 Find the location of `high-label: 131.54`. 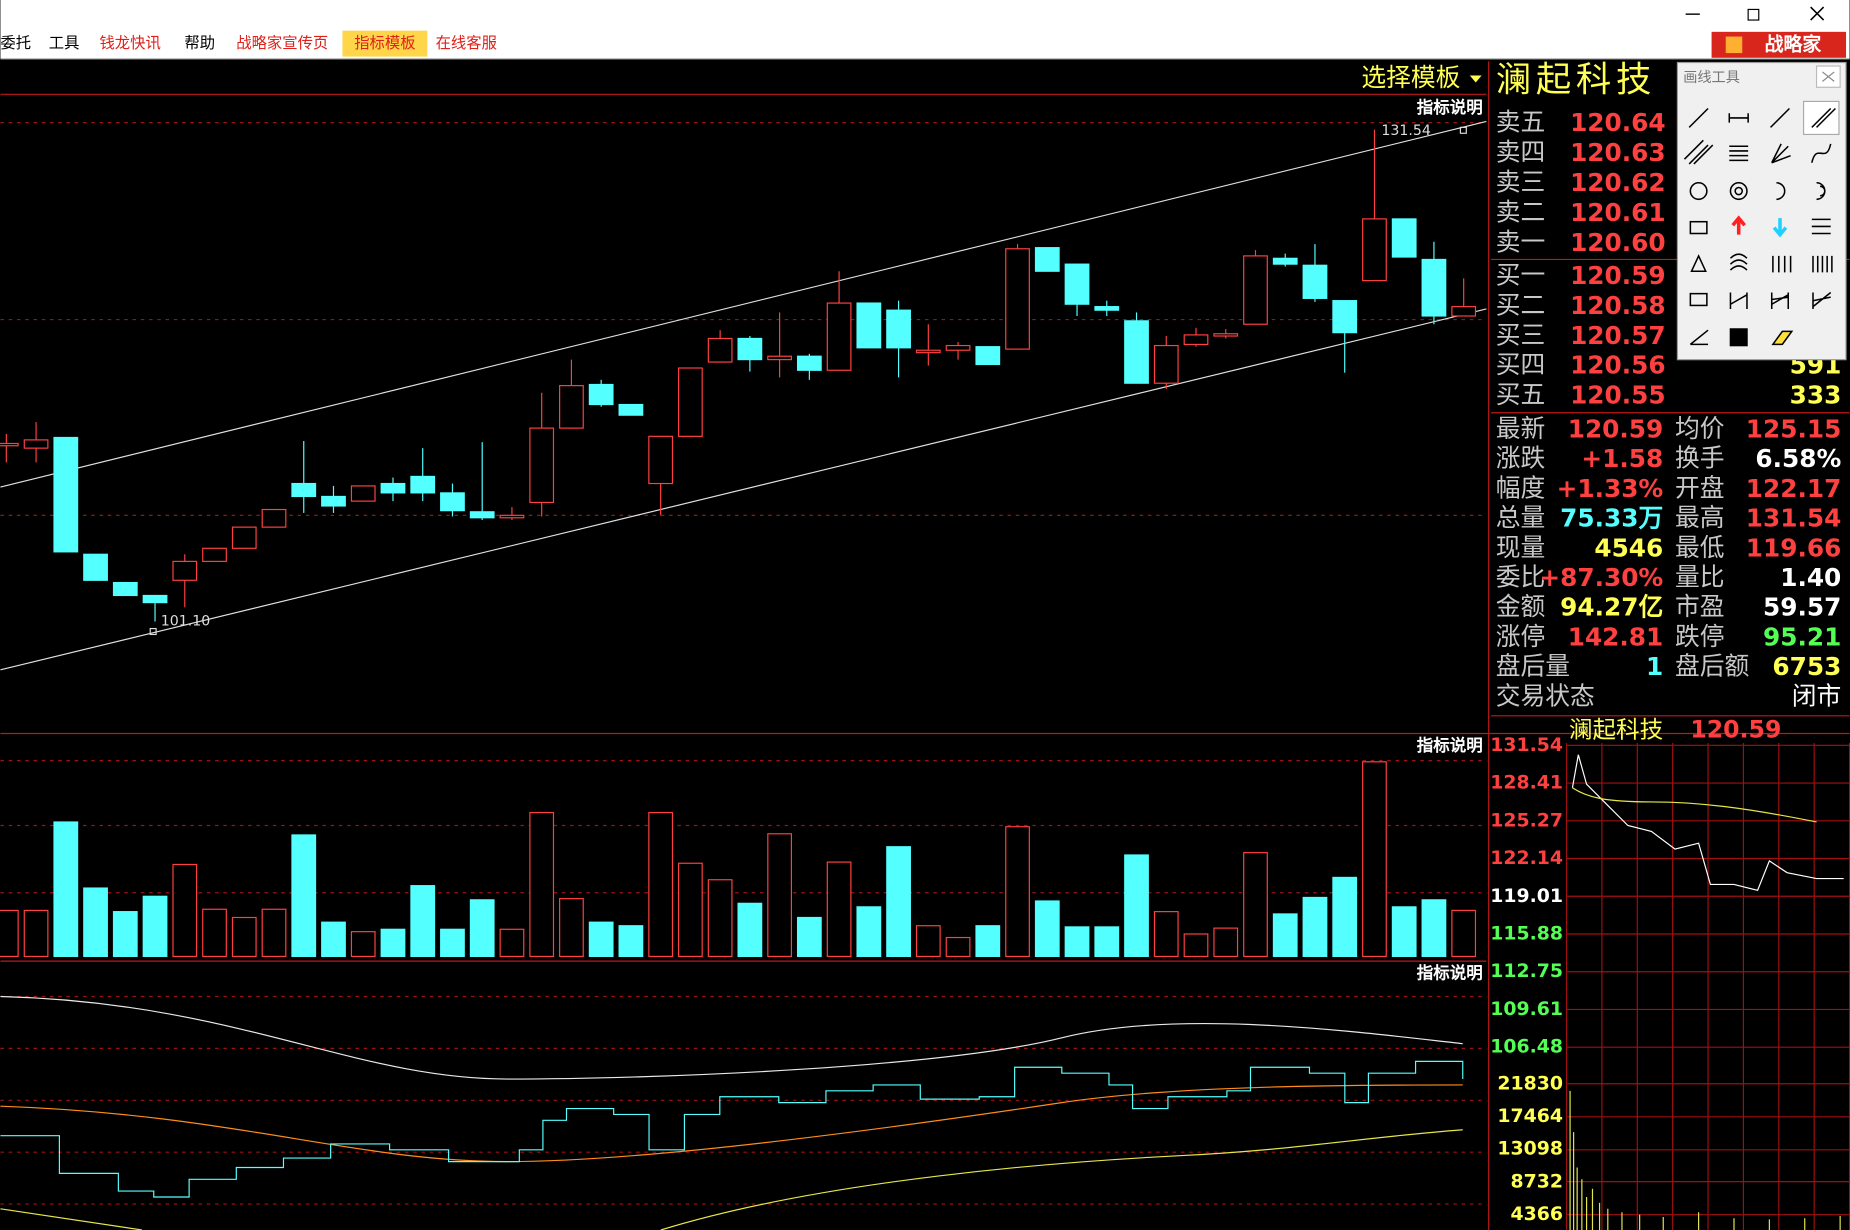

high-label: 131.54 is located at coordinates (1405, 131).